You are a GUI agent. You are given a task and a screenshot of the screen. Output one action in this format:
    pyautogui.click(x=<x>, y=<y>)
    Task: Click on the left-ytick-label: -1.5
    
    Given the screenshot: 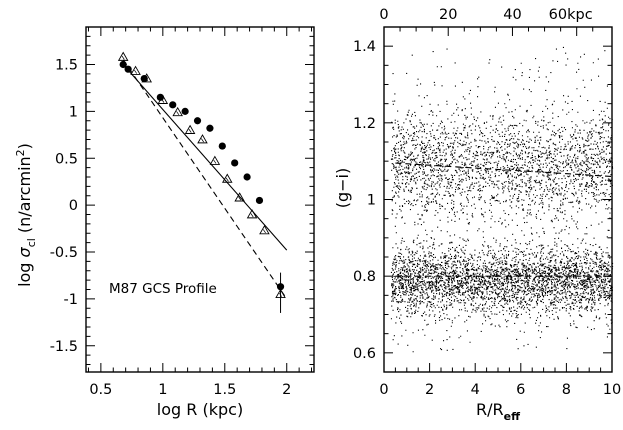 What is the action you would take?
    pyautogui.click(x=64, y=347)
    